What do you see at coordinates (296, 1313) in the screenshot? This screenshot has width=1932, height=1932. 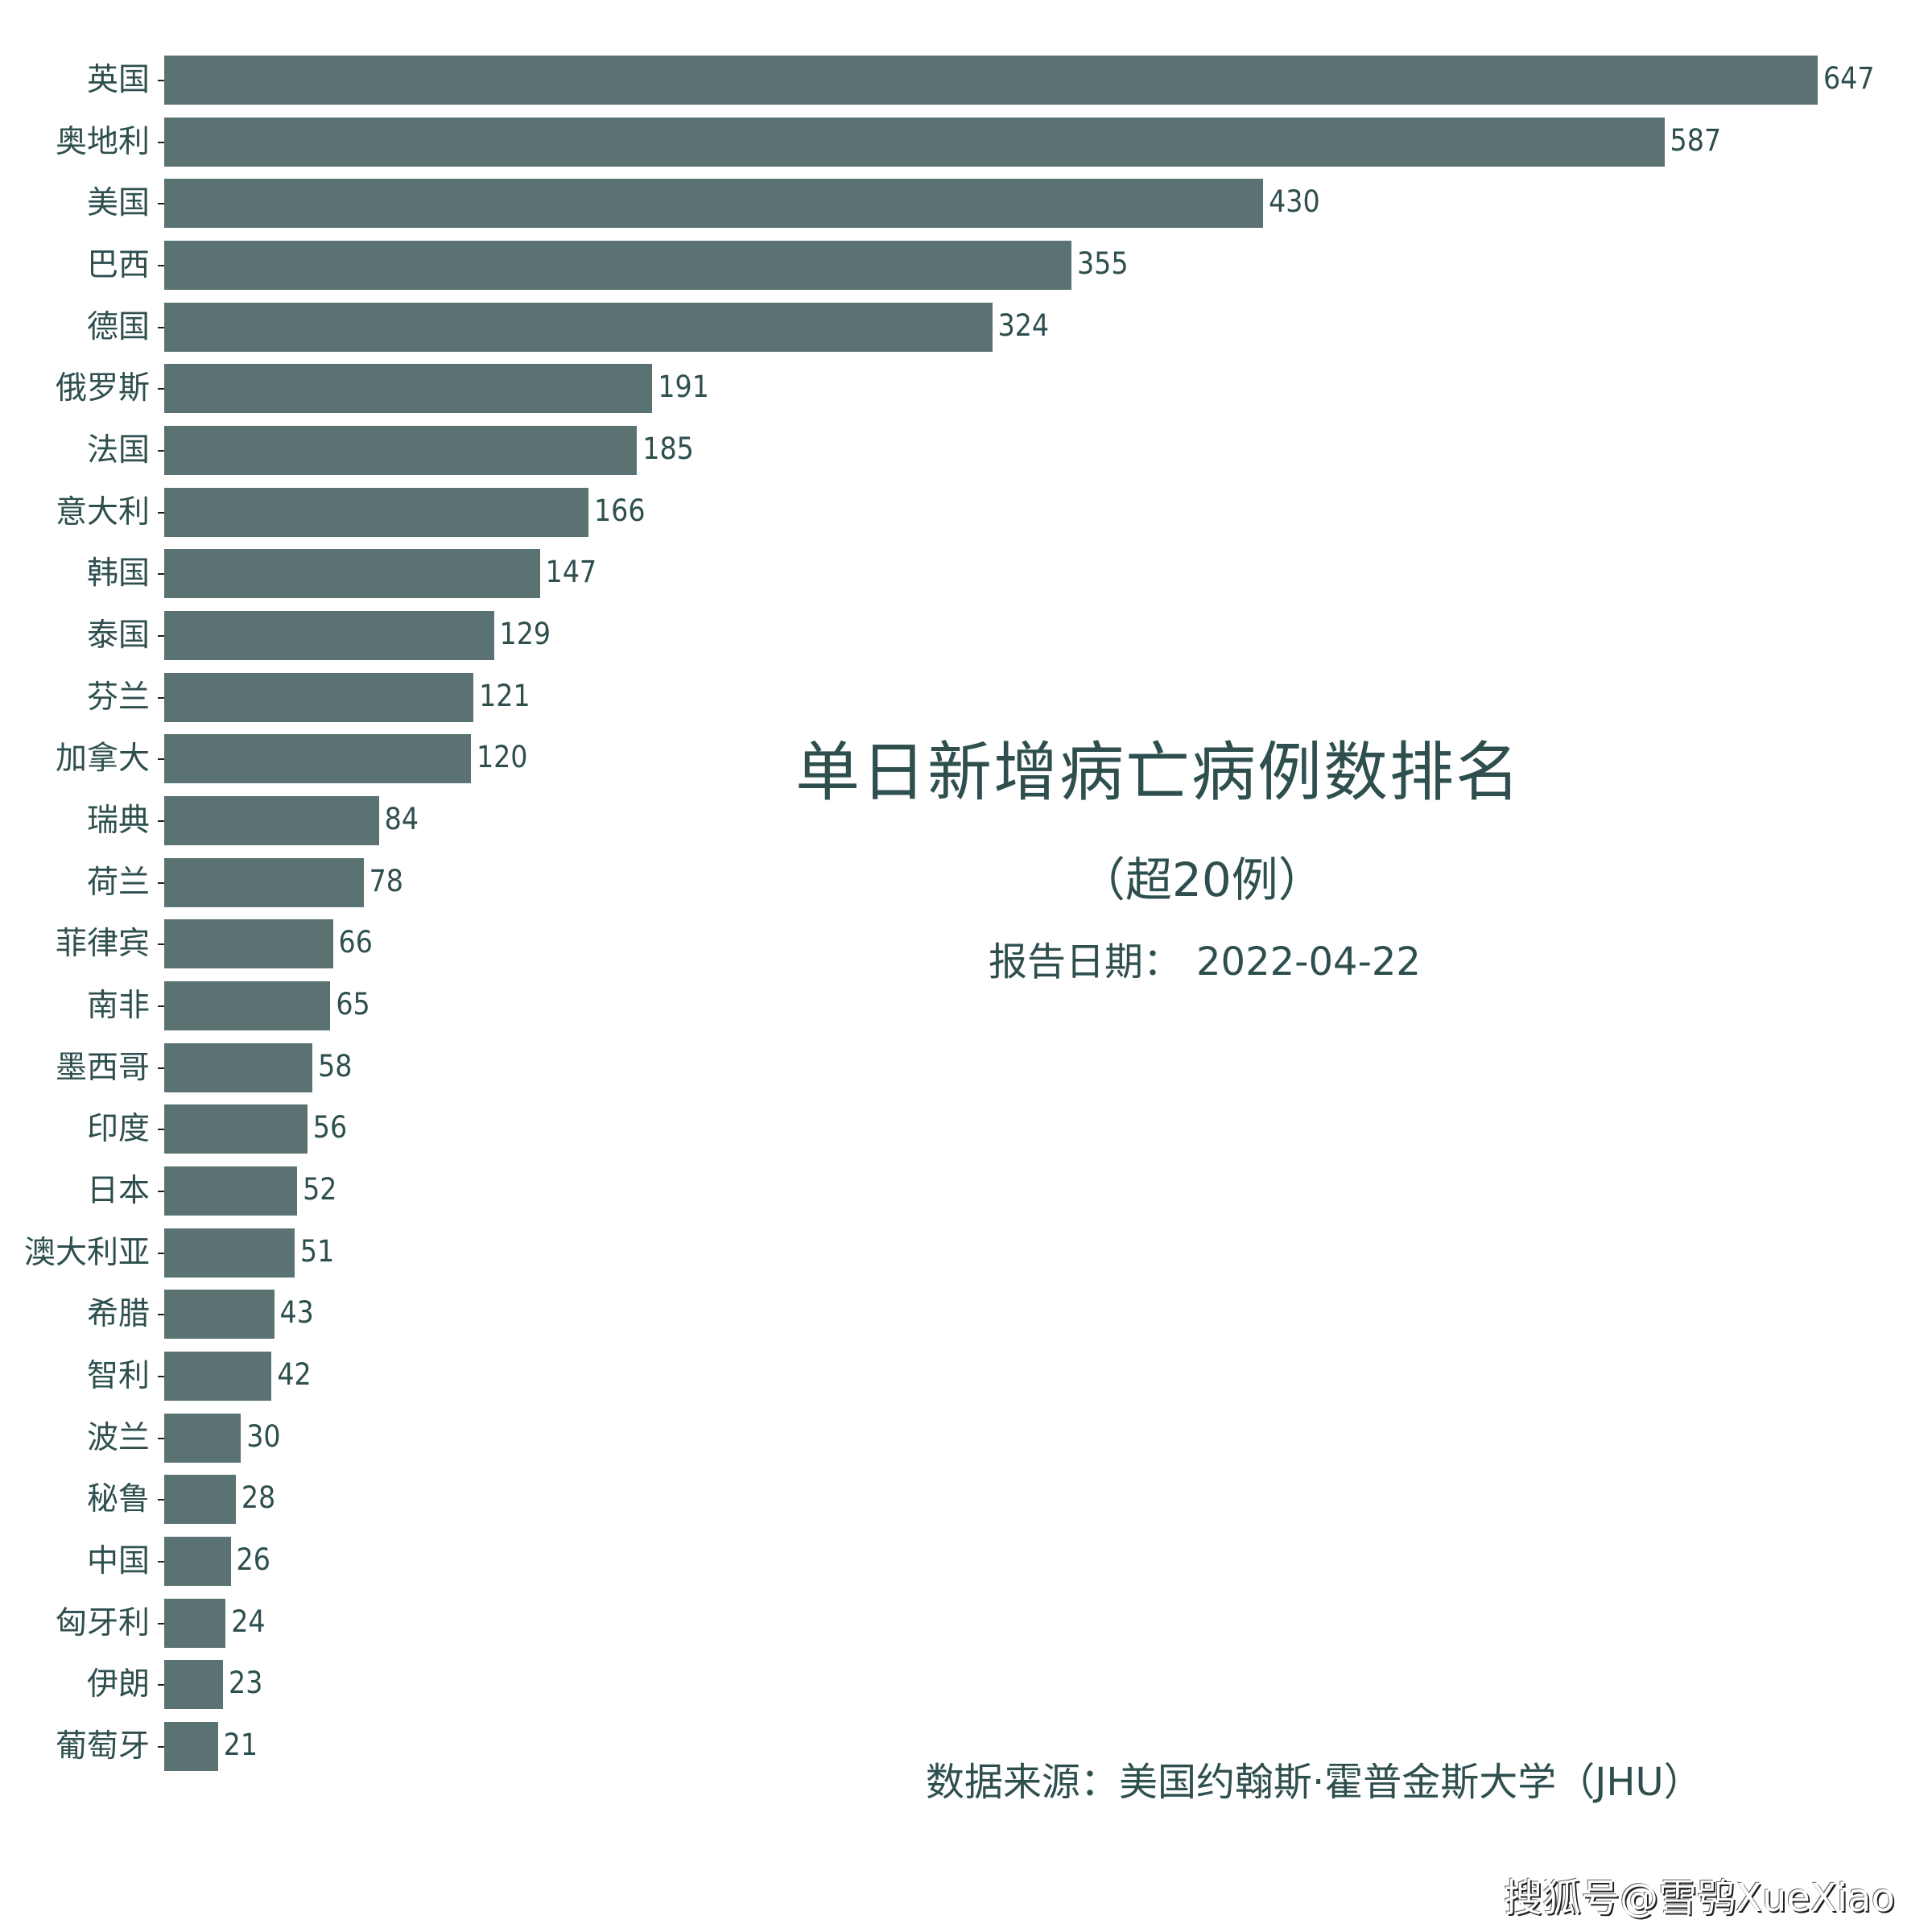 I see `value-label: 43` at bounding box center [296, 1313].